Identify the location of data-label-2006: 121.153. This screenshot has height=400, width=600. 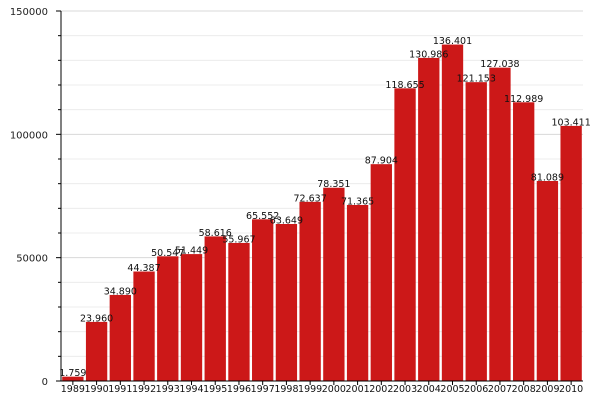
(476, 79).